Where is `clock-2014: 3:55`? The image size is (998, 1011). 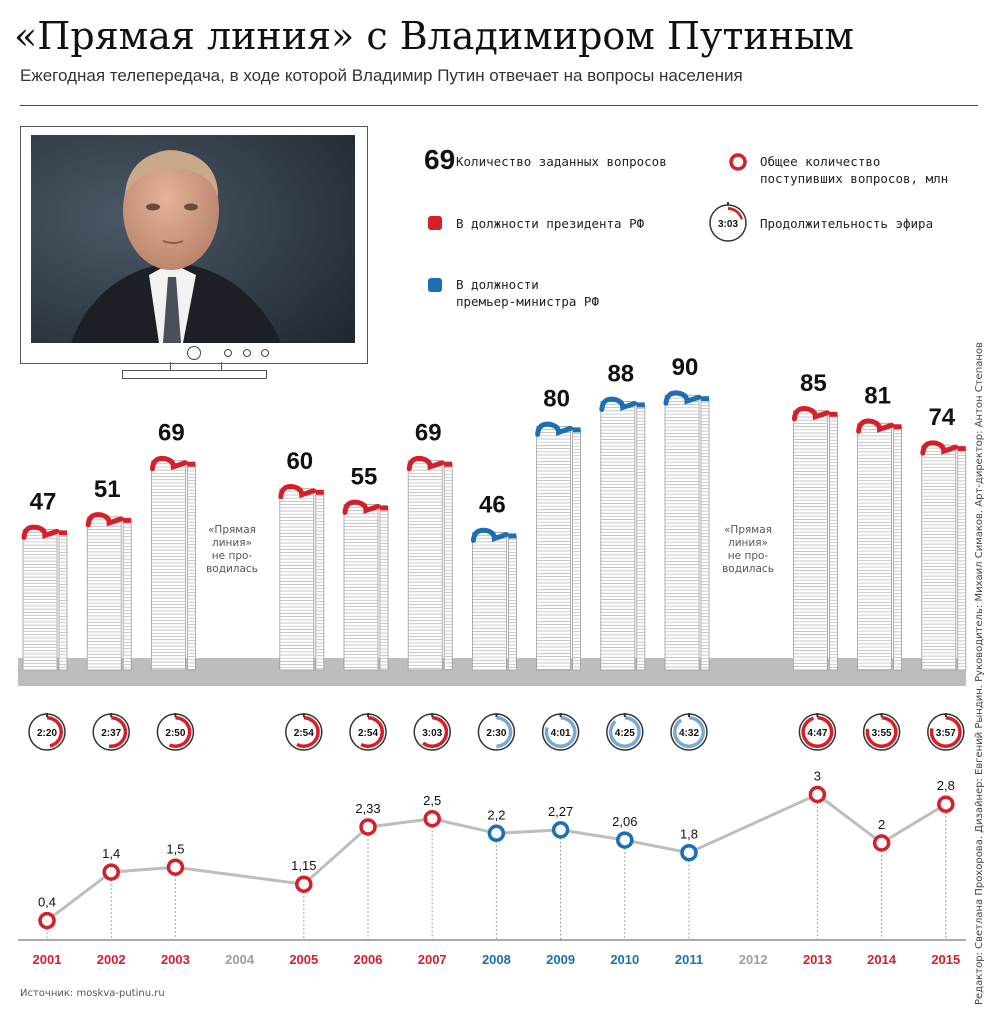
clock-2014: 3:55 is located at coordinates (881, 732).